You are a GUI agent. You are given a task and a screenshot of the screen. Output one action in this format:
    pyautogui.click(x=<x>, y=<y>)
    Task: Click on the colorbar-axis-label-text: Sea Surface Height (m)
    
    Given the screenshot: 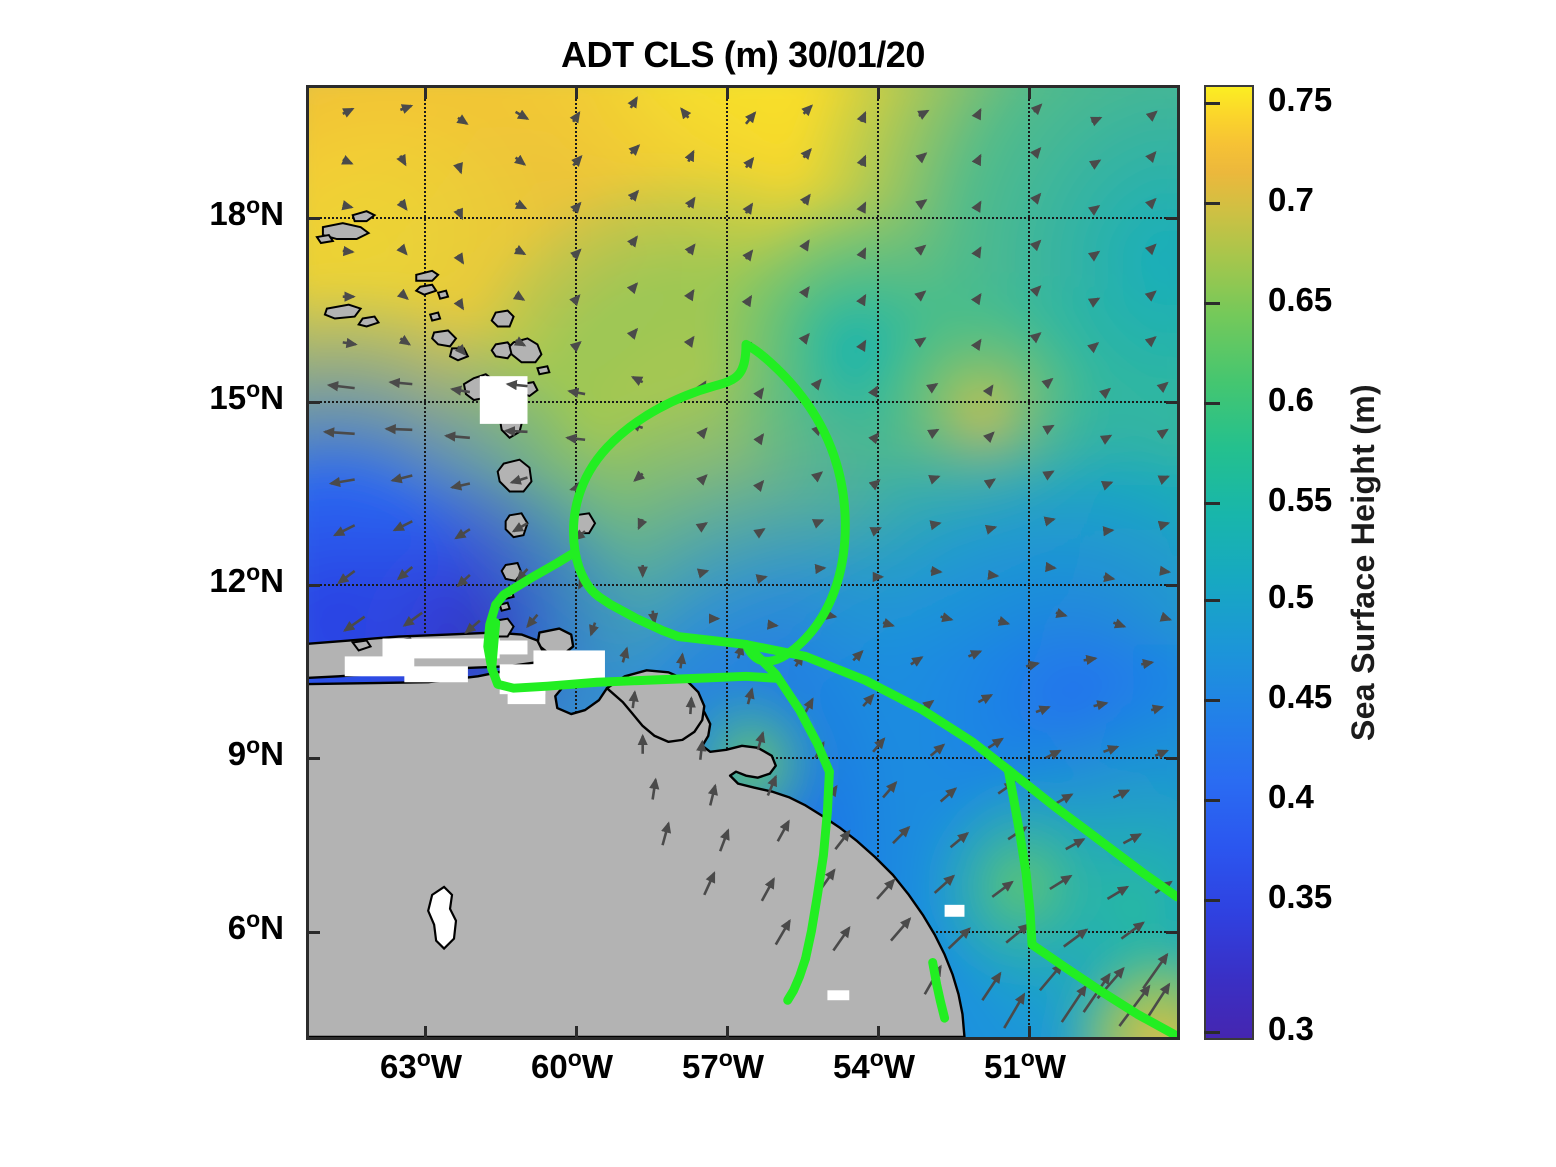 What is the action you would take?
    pyautogui.click(x=1362, y=562)
    